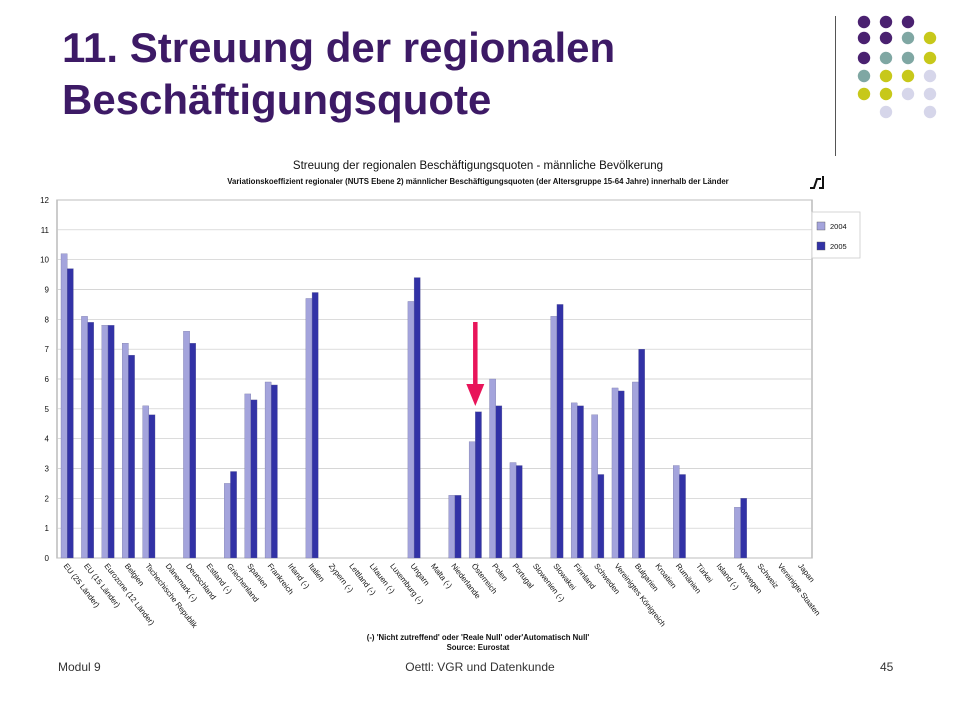 The image size is (960, 720). Describe the element at coordinates (47, 439) in the screenshot. I see `y-tick-label: 4` at that location.